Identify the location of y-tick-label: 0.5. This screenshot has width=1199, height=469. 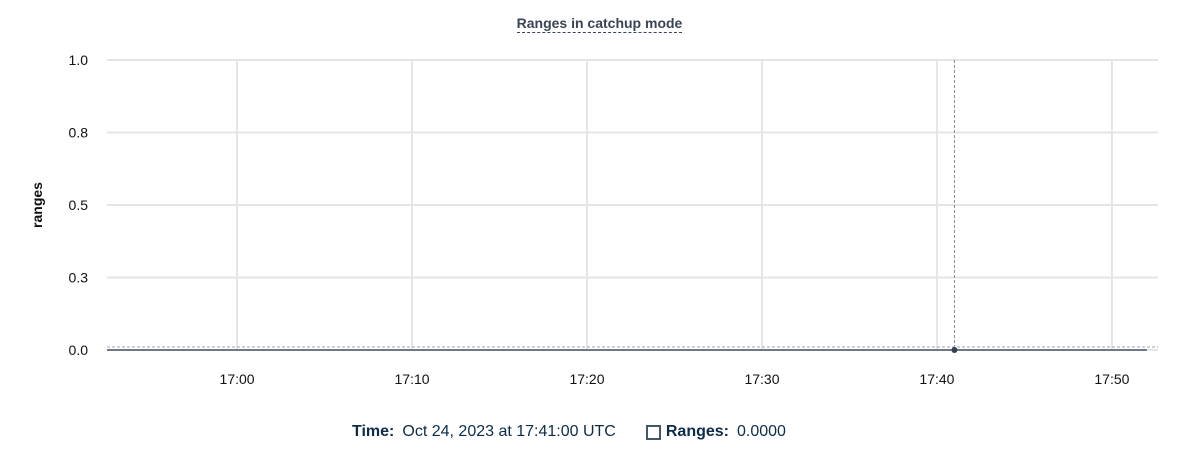
(79, 205).